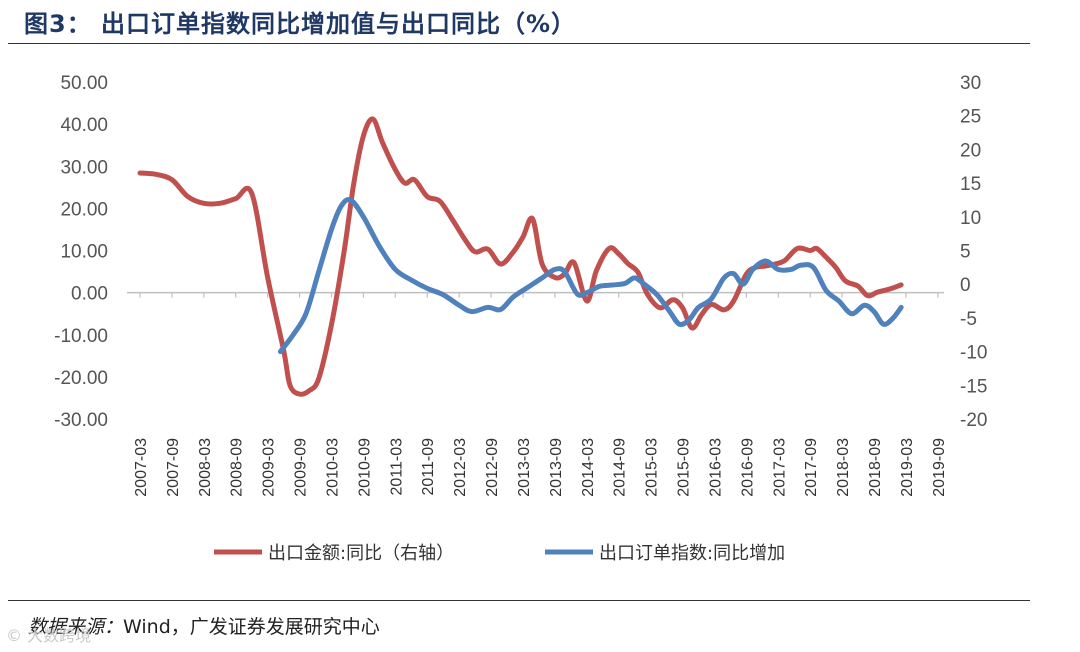 This screenshot has height=652, width=1080. I want to click on x-tick-label: 2008-09, so click(237, 467).